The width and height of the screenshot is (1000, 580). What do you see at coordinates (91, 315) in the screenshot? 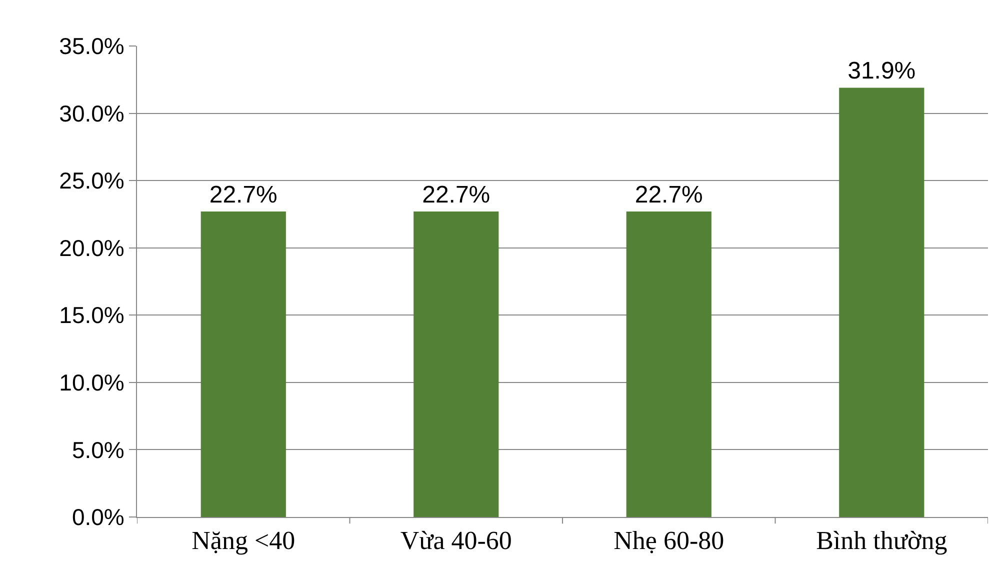
I see `y-tick-label: 15.0%` at bounding box center [91, 315].